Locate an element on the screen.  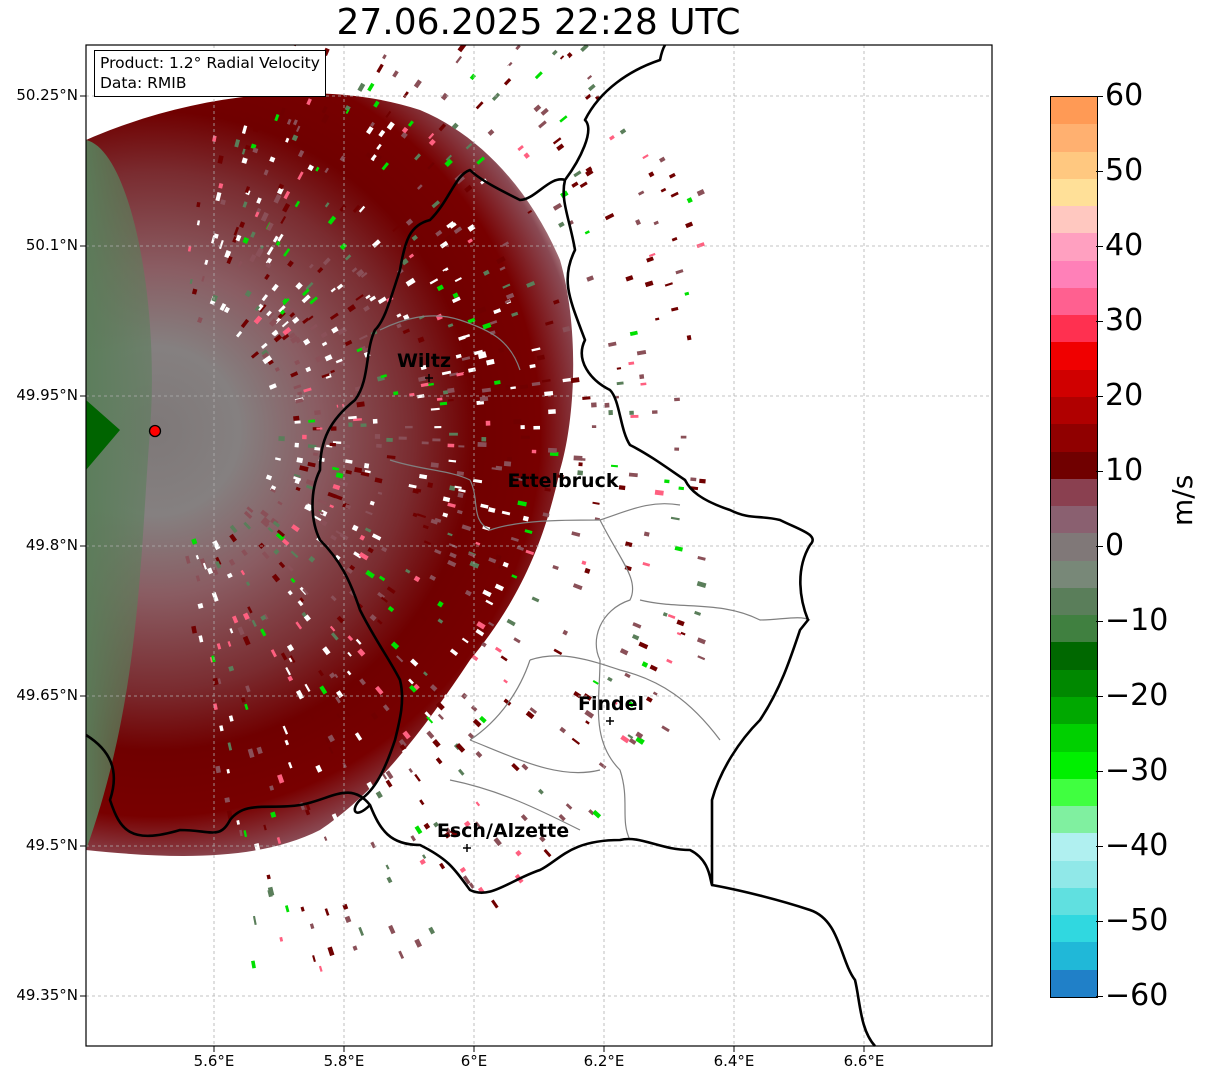
colorbar-tick-mark is located at coordinates (1099, 696).